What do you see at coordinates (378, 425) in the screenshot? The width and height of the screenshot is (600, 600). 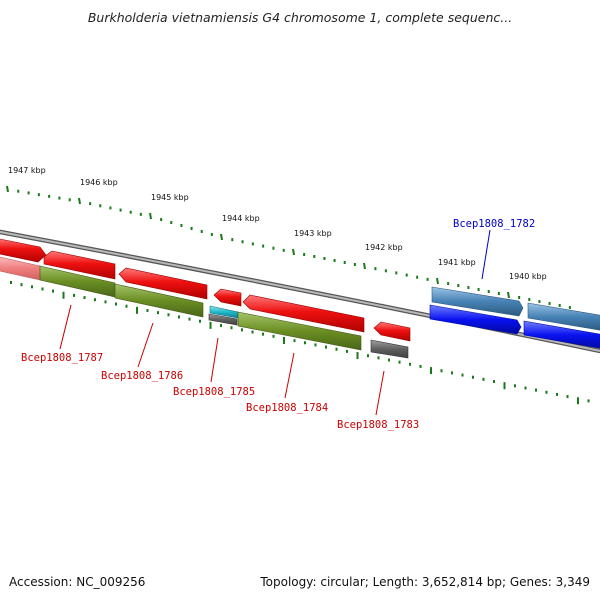 I see `gene-label: Bcep1808_1783` at bounding box center [378, 425].